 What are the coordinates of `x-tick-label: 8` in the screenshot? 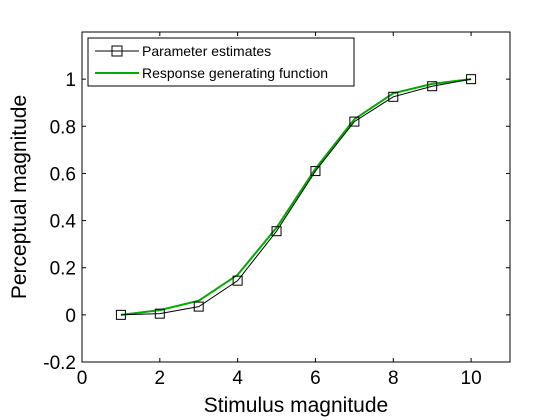 It's located at (393, 378).